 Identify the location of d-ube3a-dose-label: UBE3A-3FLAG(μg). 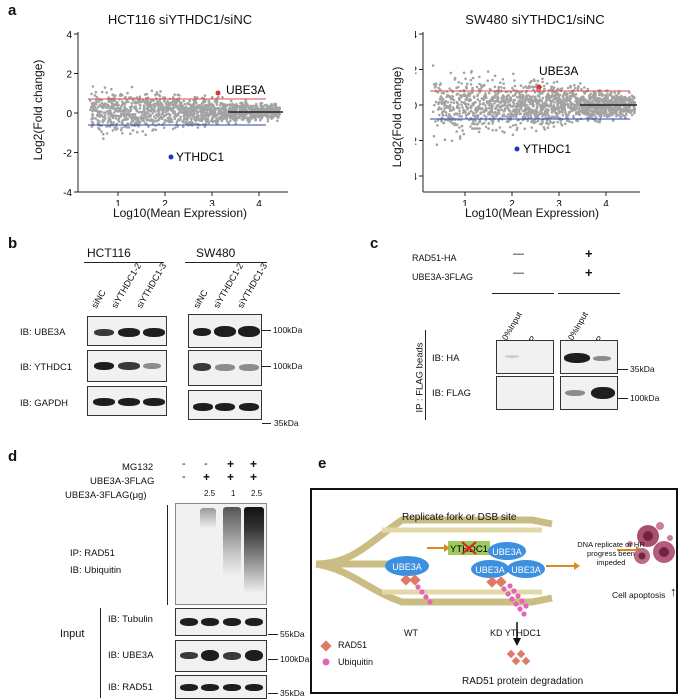
(106, 495).